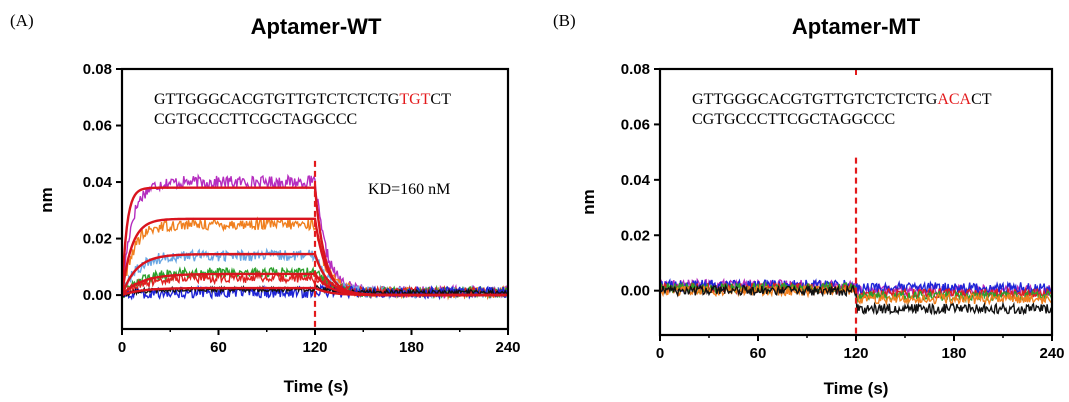 Image resolution: width=1069 pixels, height=402 pixels. I want to click on sequence-highlight: TGT, so click(414, 99).